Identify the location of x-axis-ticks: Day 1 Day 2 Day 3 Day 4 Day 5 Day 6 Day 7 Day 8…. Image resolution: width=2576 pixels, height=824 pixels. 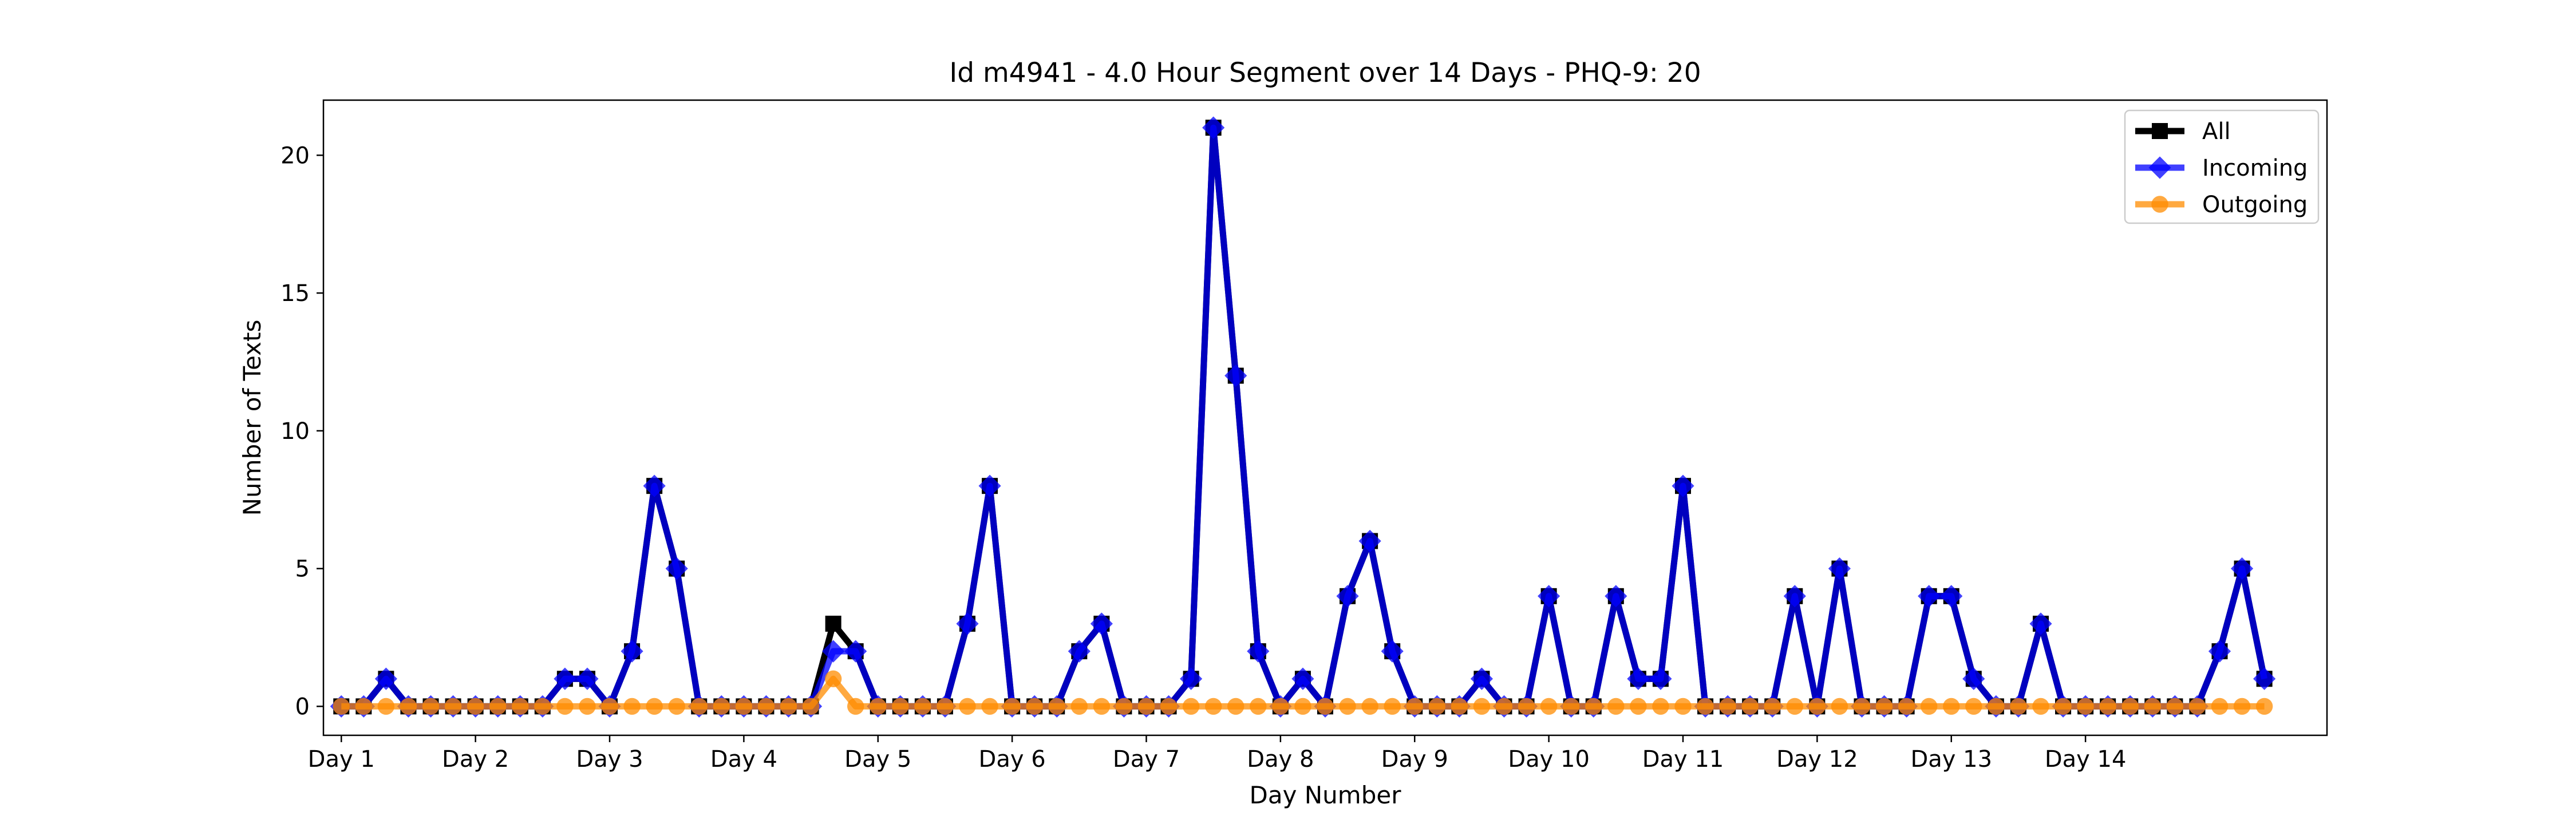
(1217, 753).